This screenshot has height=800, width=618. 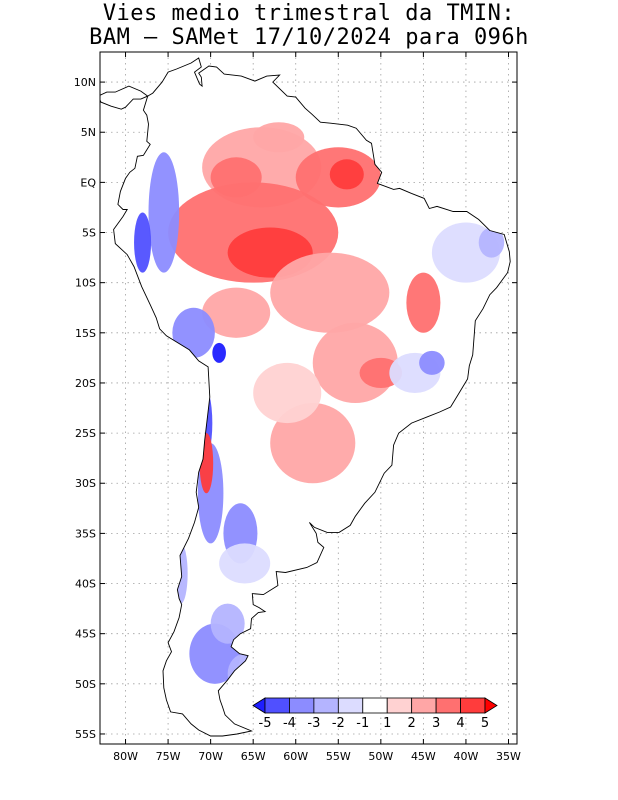 I want to click on colorbar-label: -2, so click(x=338, y=723).